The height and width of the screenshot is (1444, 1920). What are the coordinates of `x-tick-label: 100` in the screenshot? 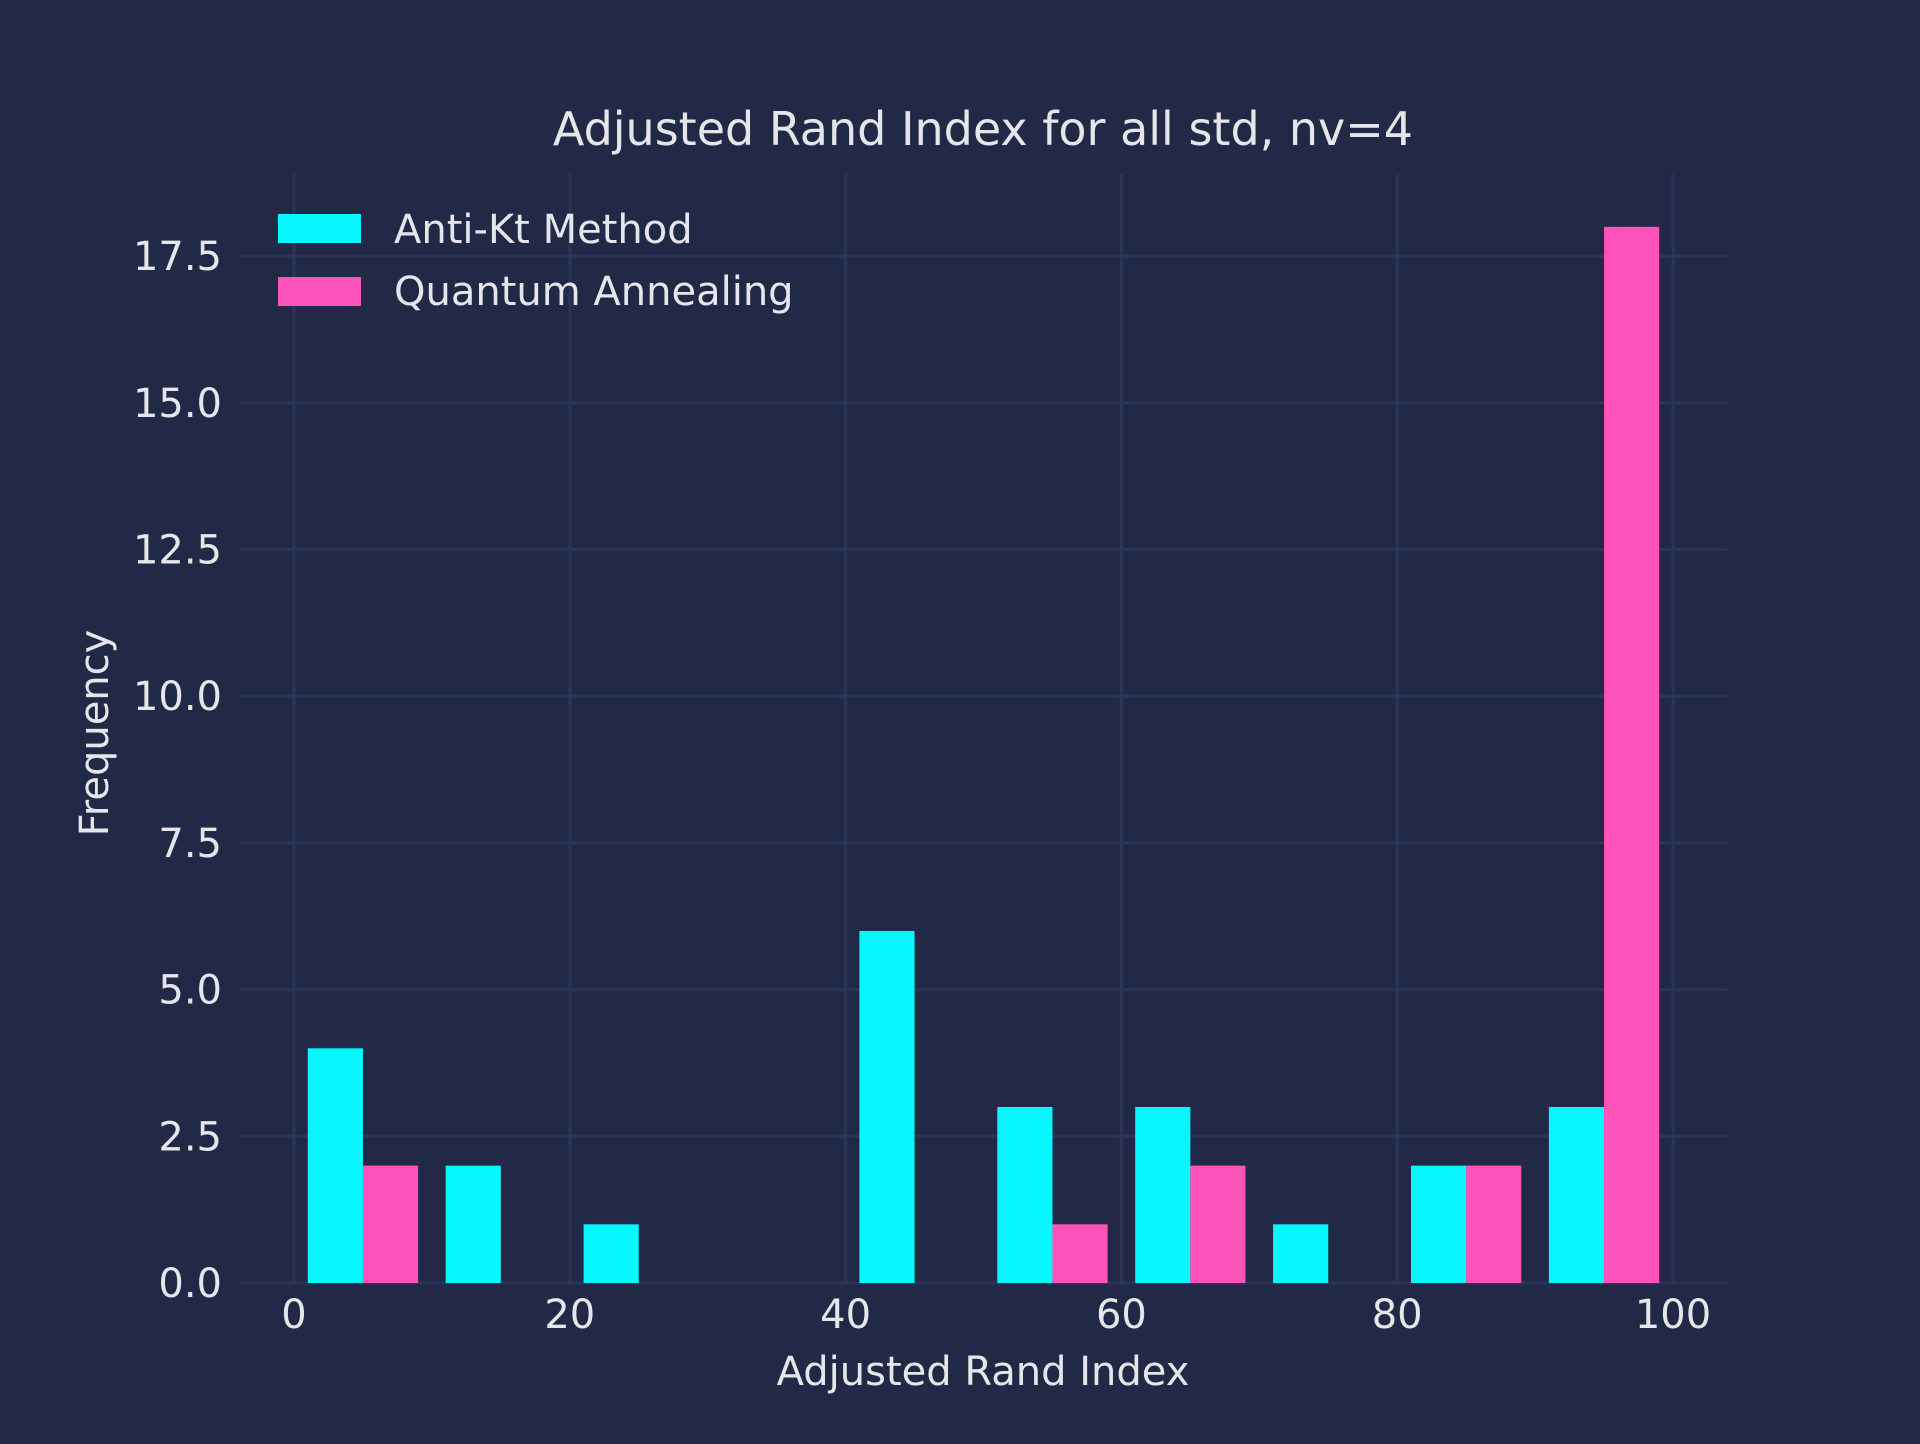 It's located at (1673, 1315).